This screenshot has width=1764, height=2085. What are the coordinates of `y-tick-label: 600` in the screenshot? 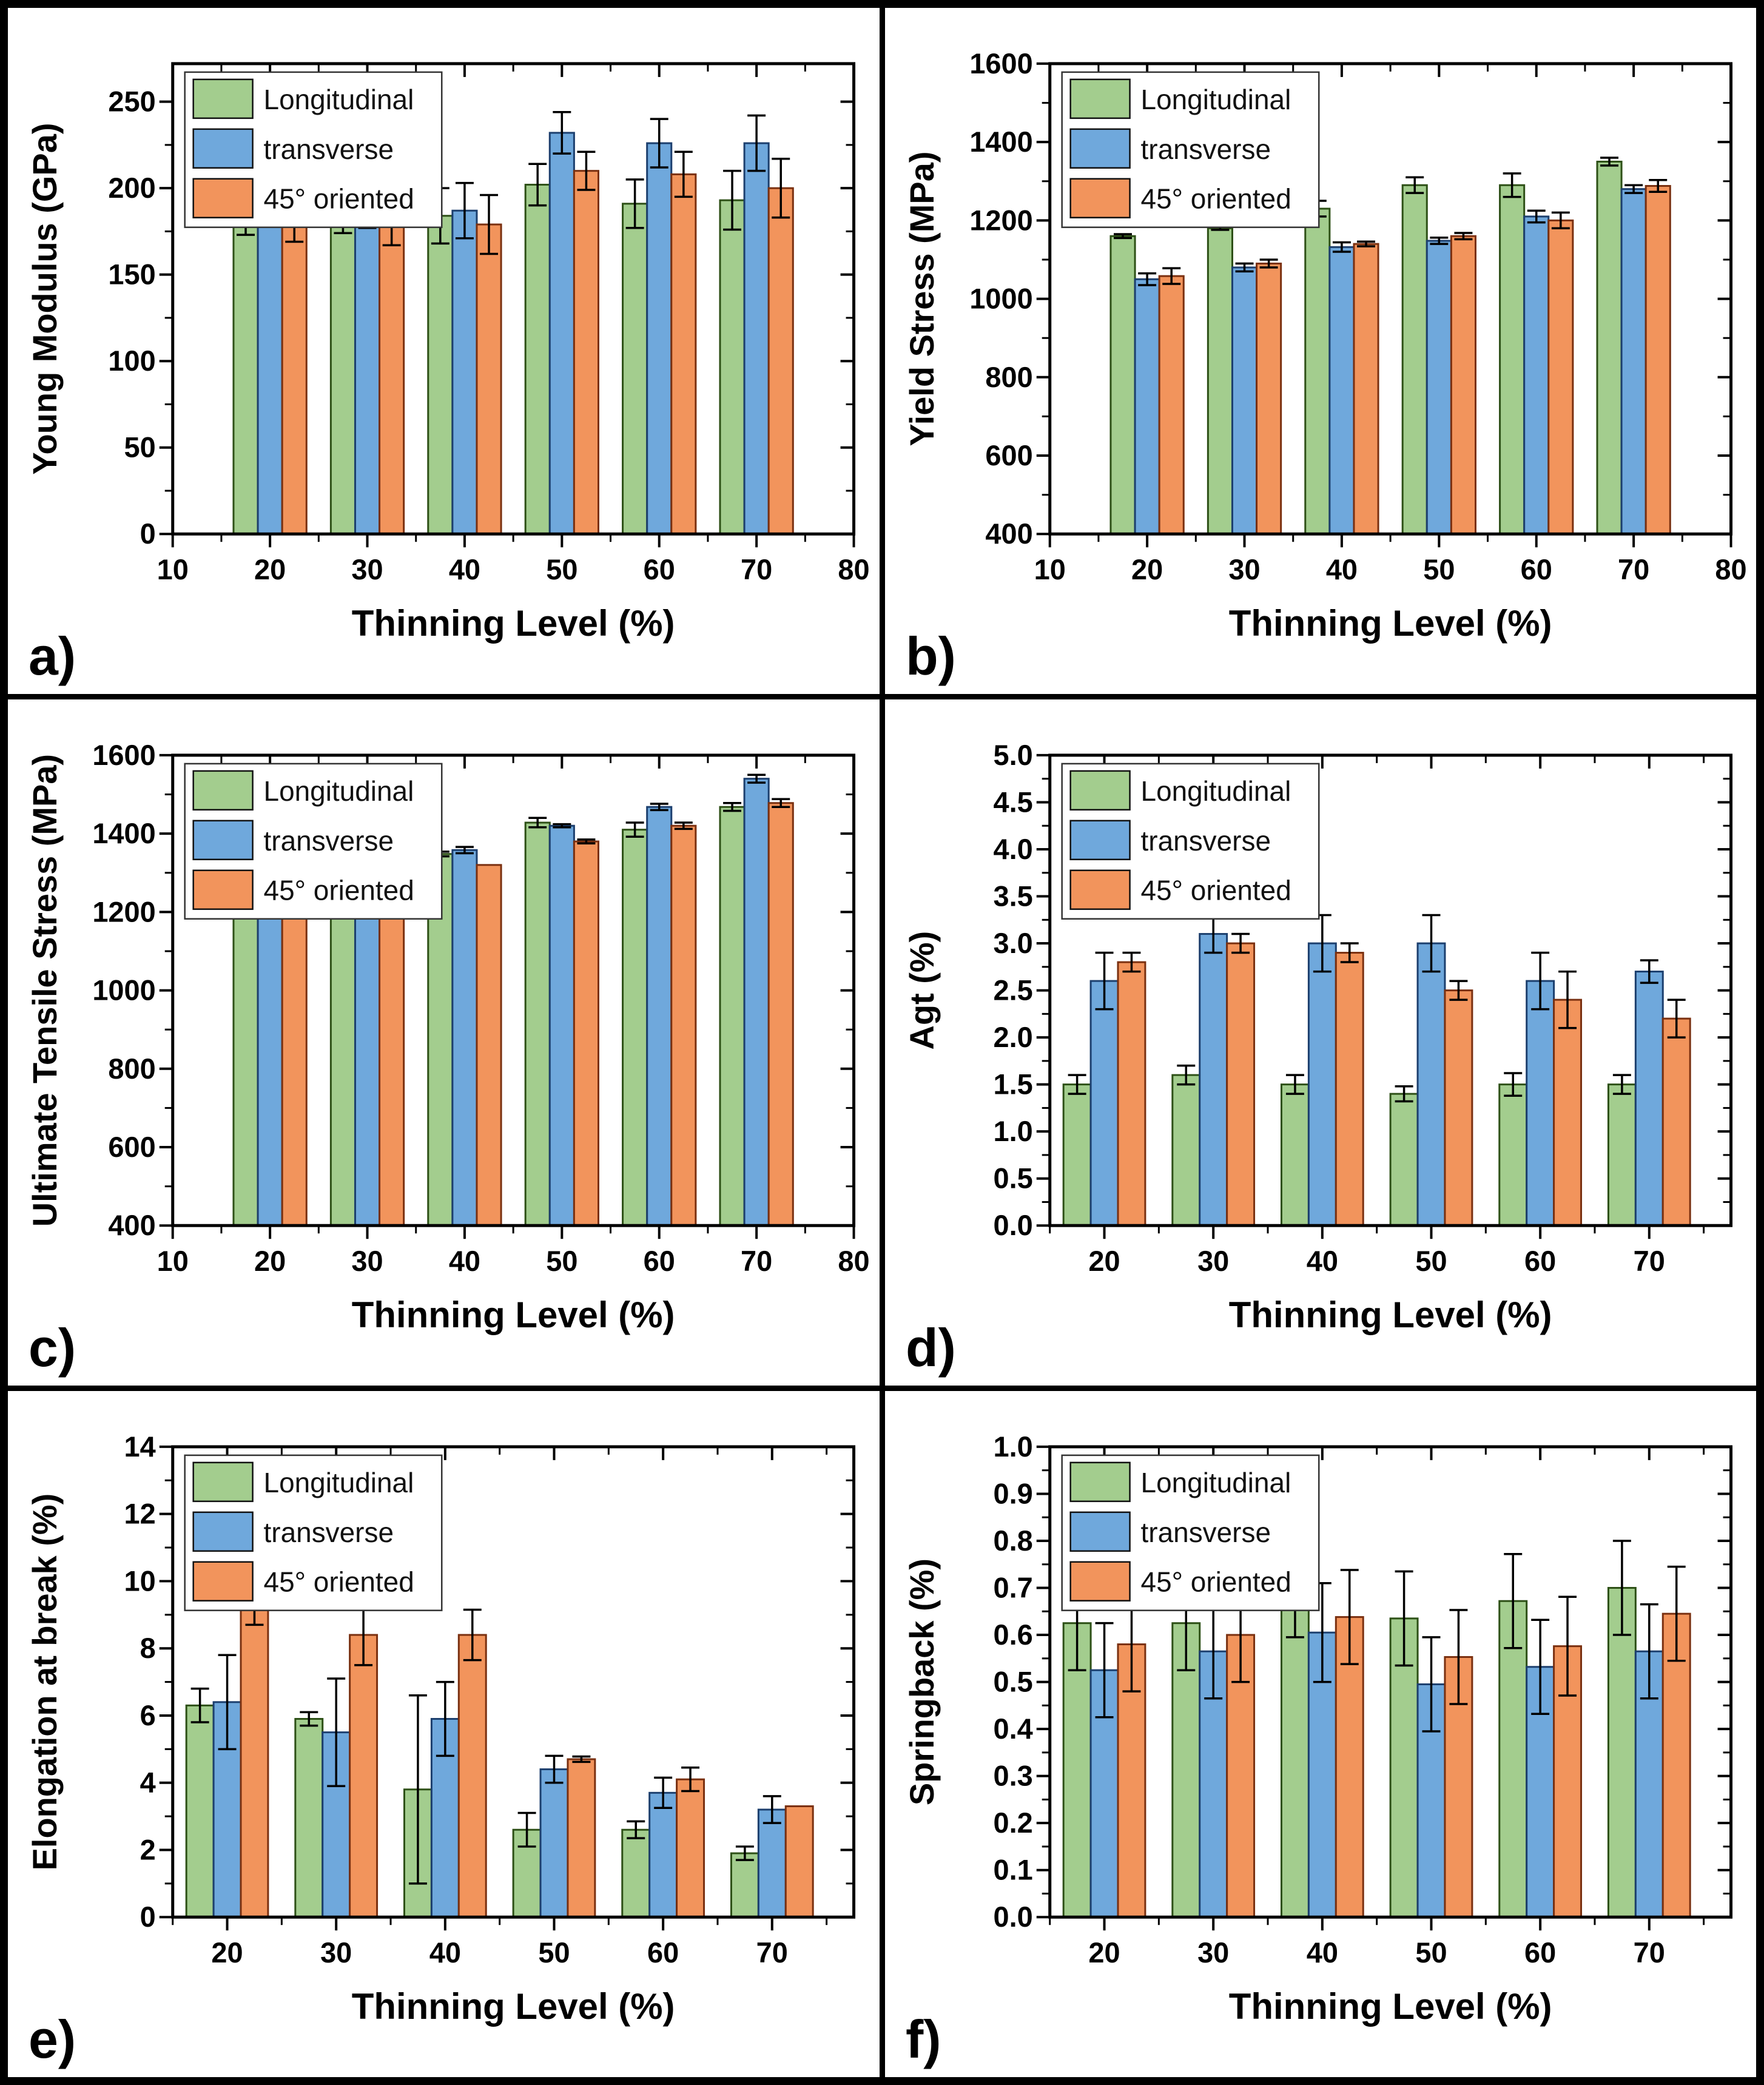 It's located at (1008, 455).